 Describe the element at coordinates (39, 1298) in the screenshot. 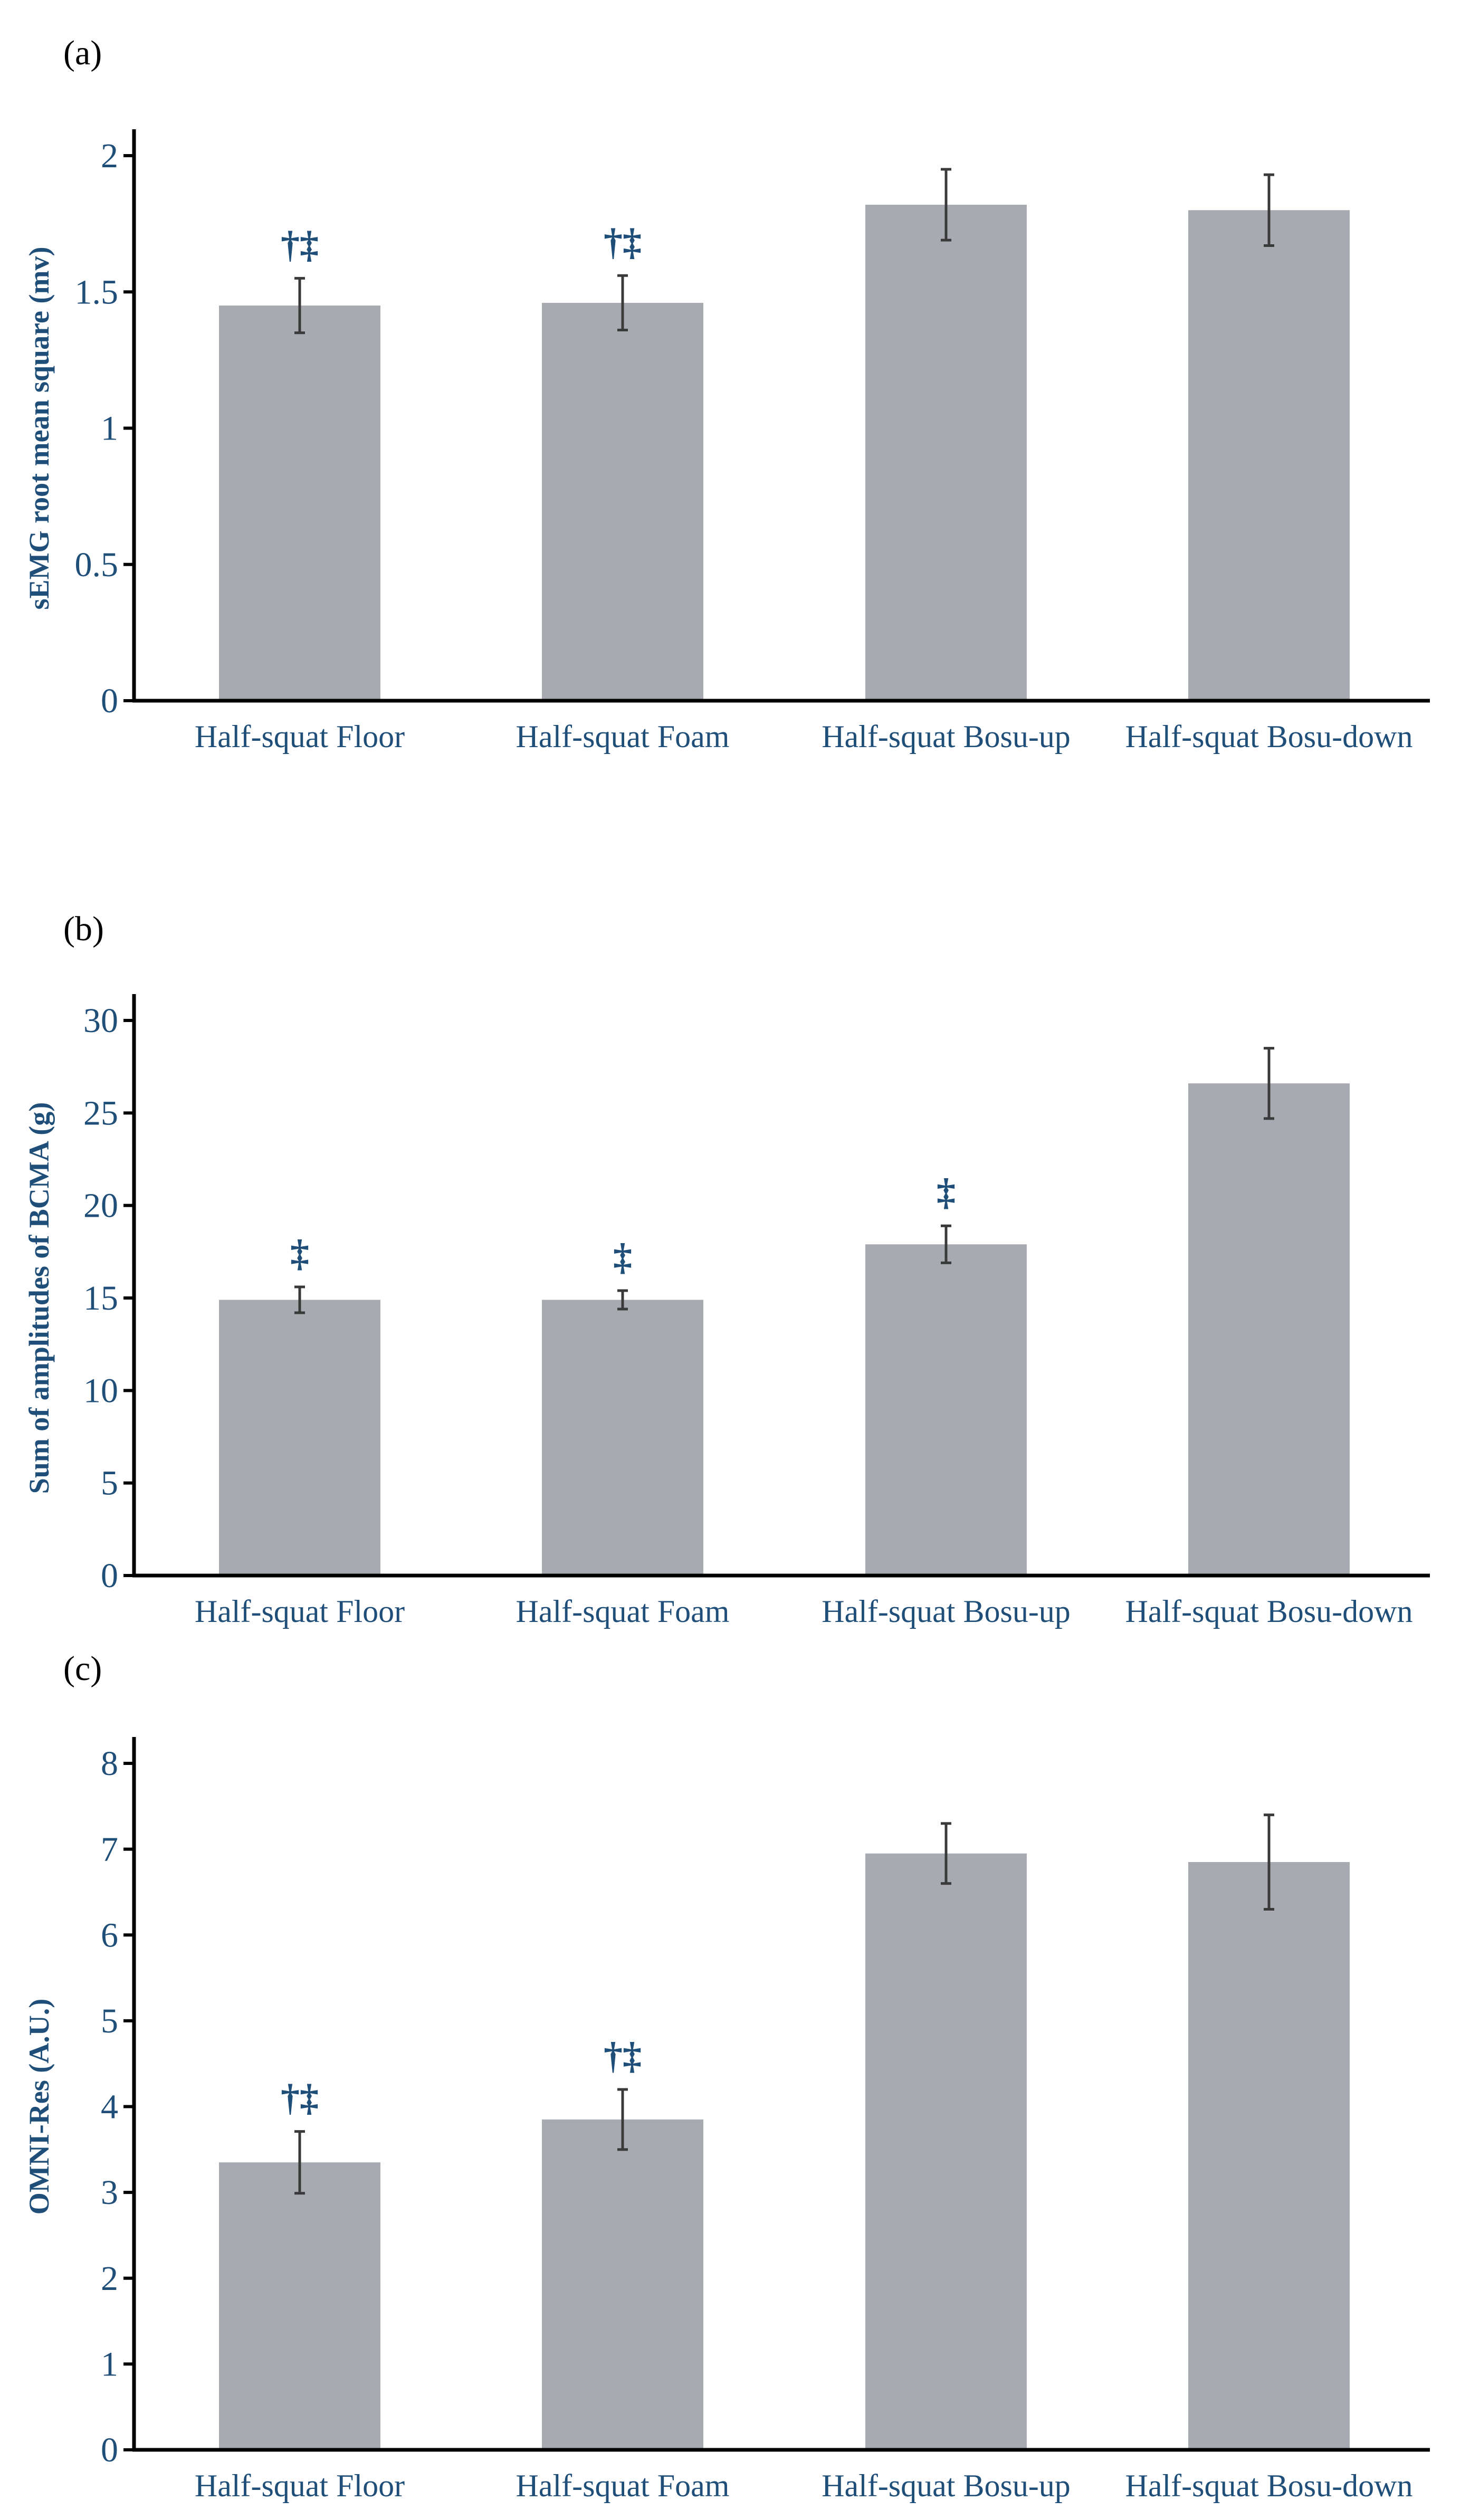

I see `y-axis-title: Sum of amplitudes of BCMA (g)` at that location.